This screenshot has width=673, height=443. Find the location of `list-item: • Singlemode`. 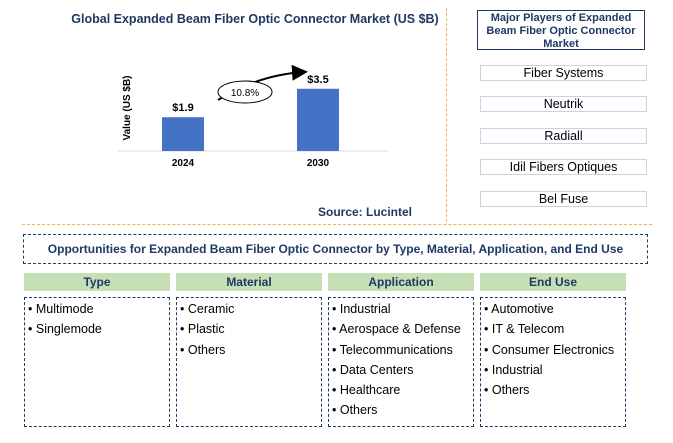

list-item: • Singlemode is located at coordinates (65, 329).